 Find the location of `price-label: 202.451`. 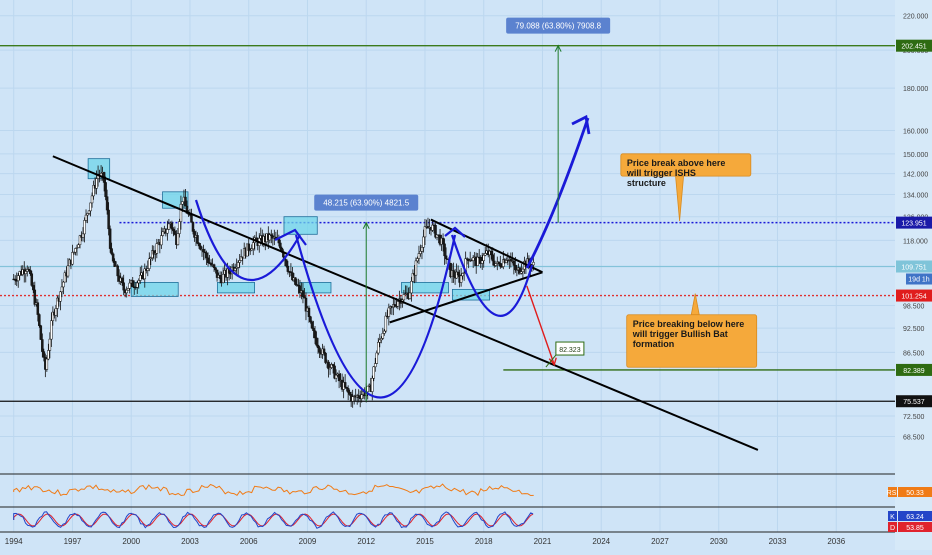

price-label: 202.451 is located at coordinates (913, 47).